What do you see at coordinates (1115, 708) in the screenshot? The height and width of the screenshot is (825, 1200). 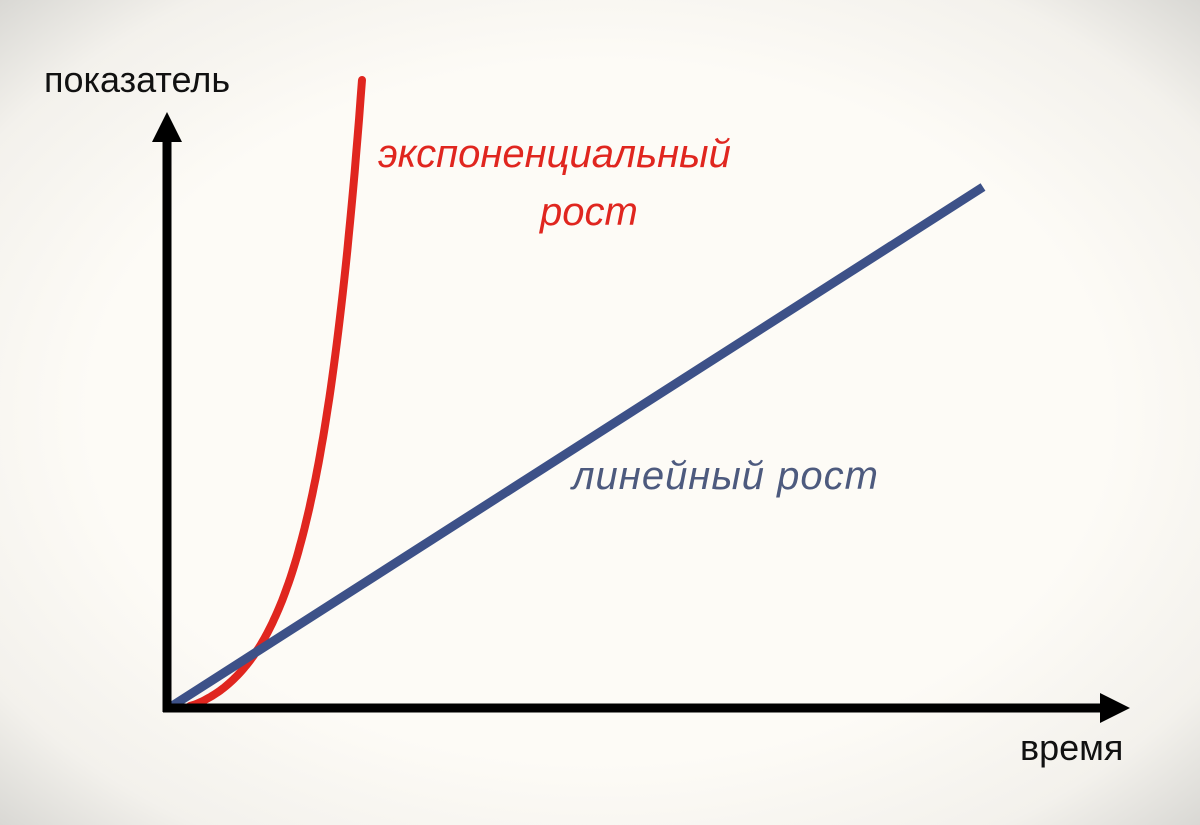 I see `x-axis-arrow-icon` at bounding box center [1115, 708].